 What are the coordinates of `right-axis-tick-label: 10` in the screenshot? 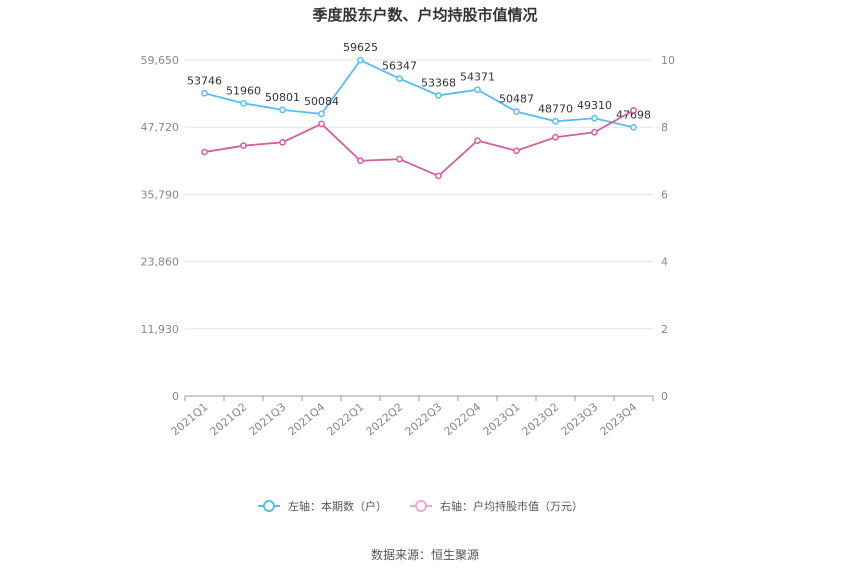 It's located at (668, 60).